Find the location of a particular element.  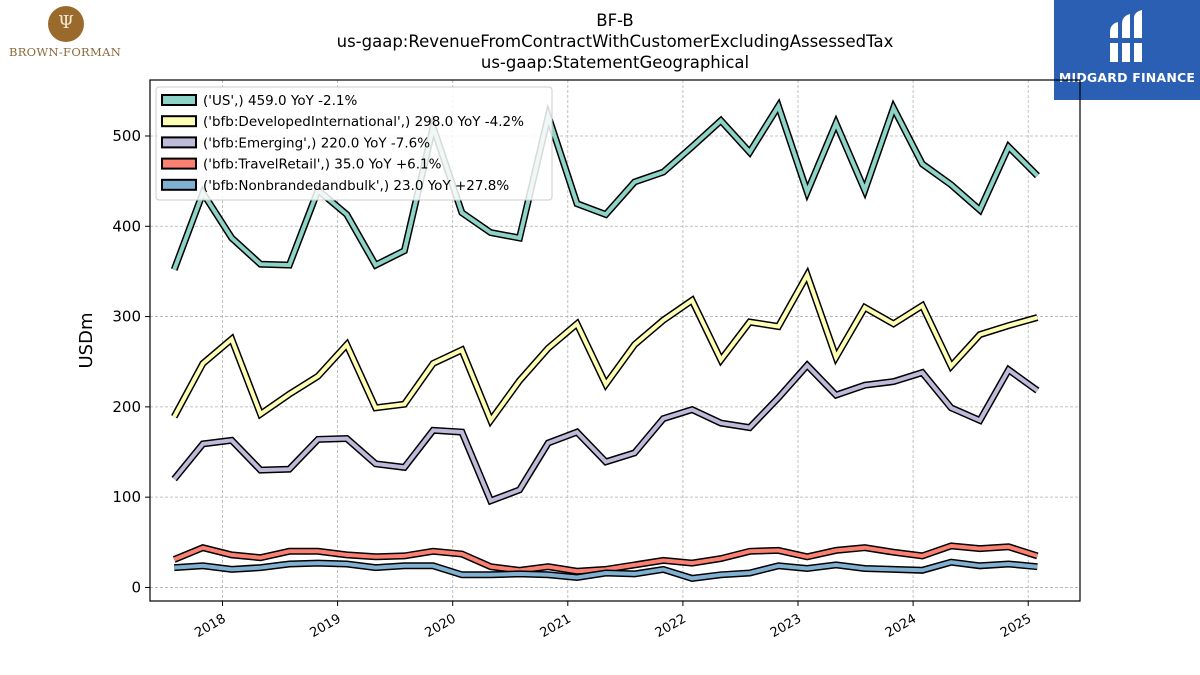

legend-entry: ('bfb:TravelRetail',) 35.0 YoY +6.1% is located at coordinates (322, 165).